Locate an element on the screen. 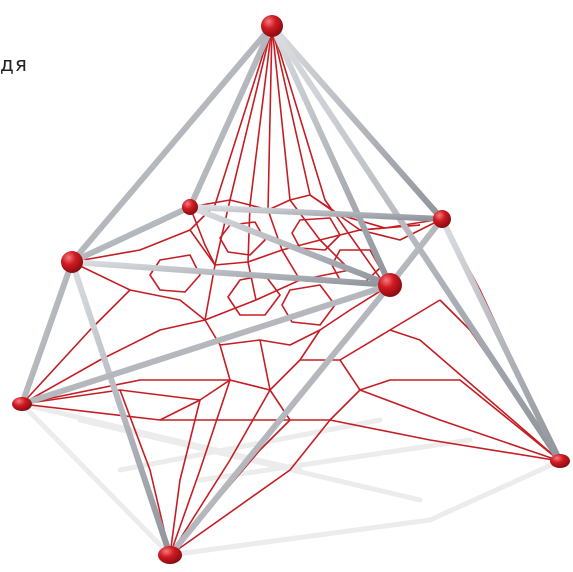 Image resolution: width=573 pixels, height=572 pixels. ball-joint-base-front is located at coordinates (170, 555).